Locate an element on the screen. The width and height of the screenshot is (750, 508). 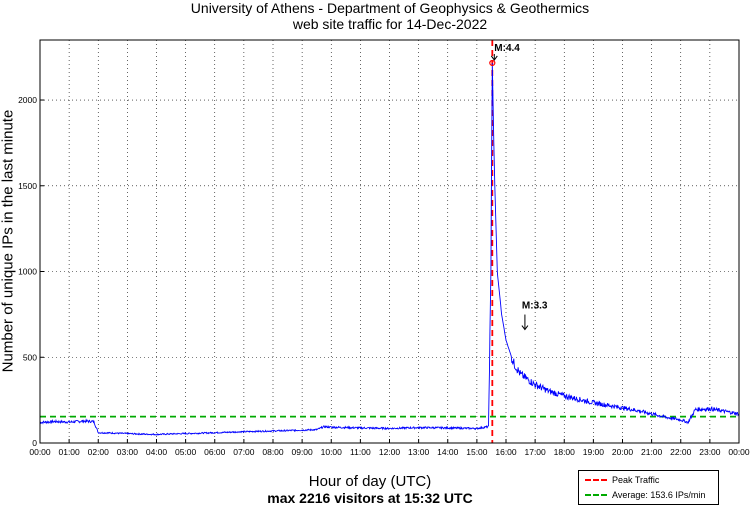
quake-label: M:3.3 is located at coordinates (535, 306).